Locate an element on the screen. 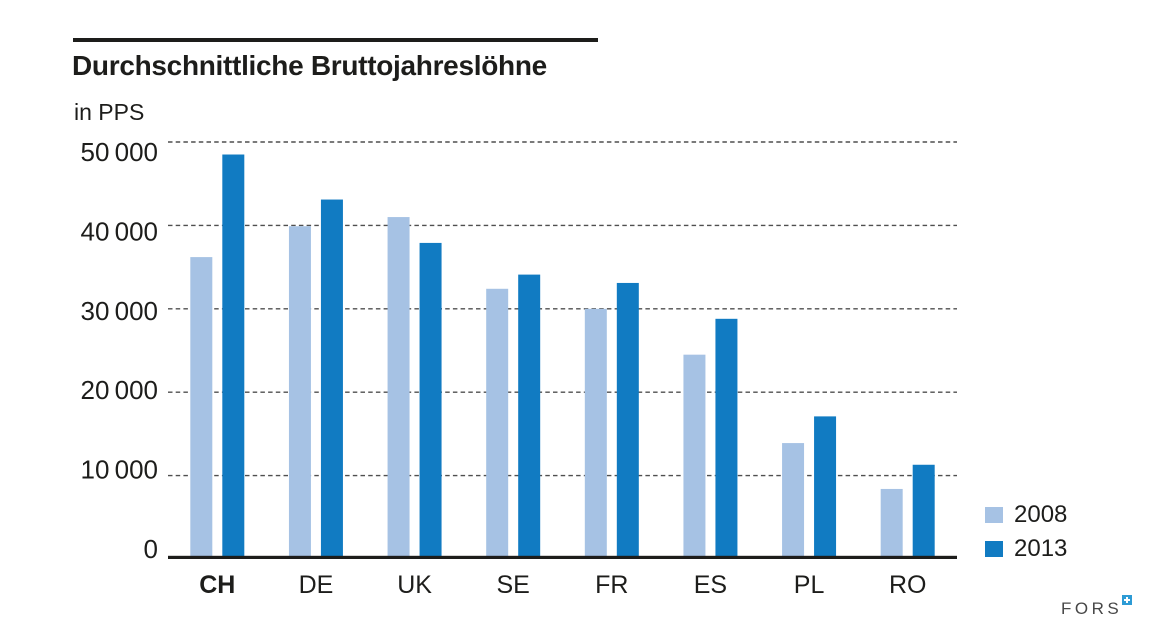  bar-2008-FR is located at coordinates (595, 433).